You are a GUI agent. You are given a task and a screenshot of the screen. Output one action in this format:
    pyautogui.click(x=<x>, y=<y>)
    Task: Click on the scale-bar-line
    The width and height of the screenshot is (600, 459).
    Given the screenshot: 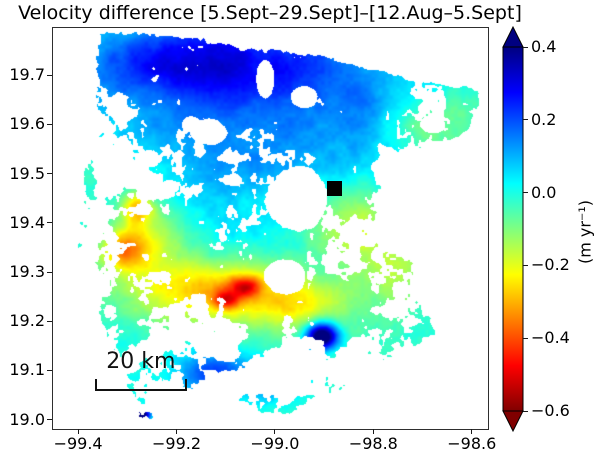 What is the action you would take?
    pyautogui.click(x=140, y=389)
    